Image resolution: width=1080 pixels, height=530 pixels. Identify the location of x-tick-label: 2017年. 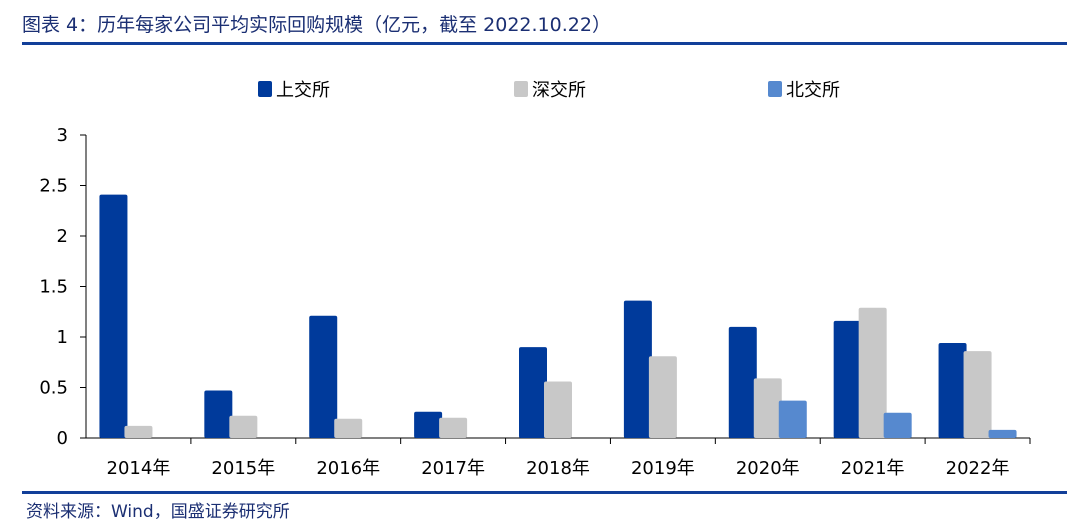
(453, 468).